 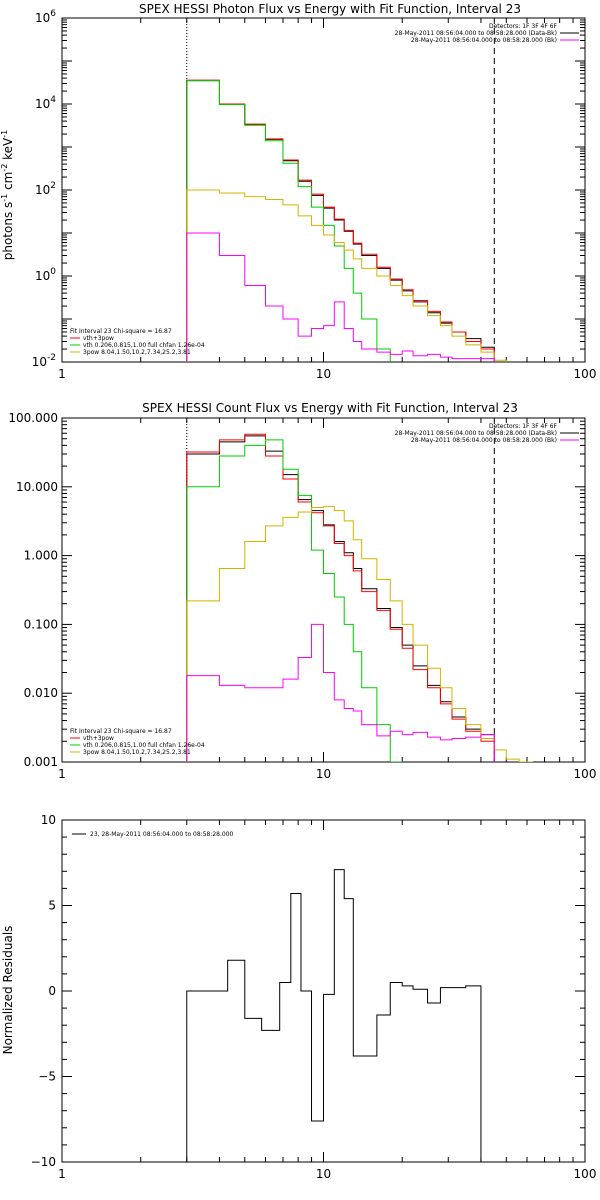 I want to click on photon-y-axis-label: photons s-1 cm-2 keV-1, so click(x=7, y=195).